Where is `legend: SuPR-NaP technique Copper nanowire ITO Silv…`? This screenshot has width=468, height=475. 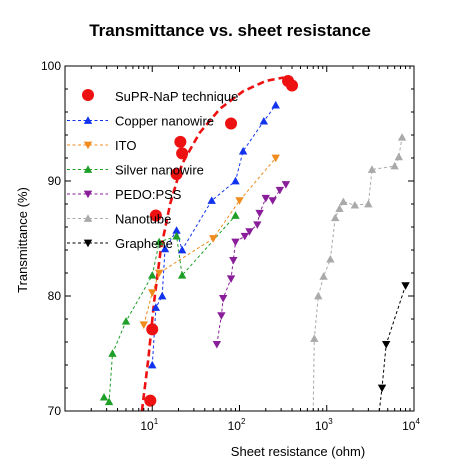 legend: SuPR-NaP technique Copper nanowire ITO Silv… is located at coordinates (152, 170).